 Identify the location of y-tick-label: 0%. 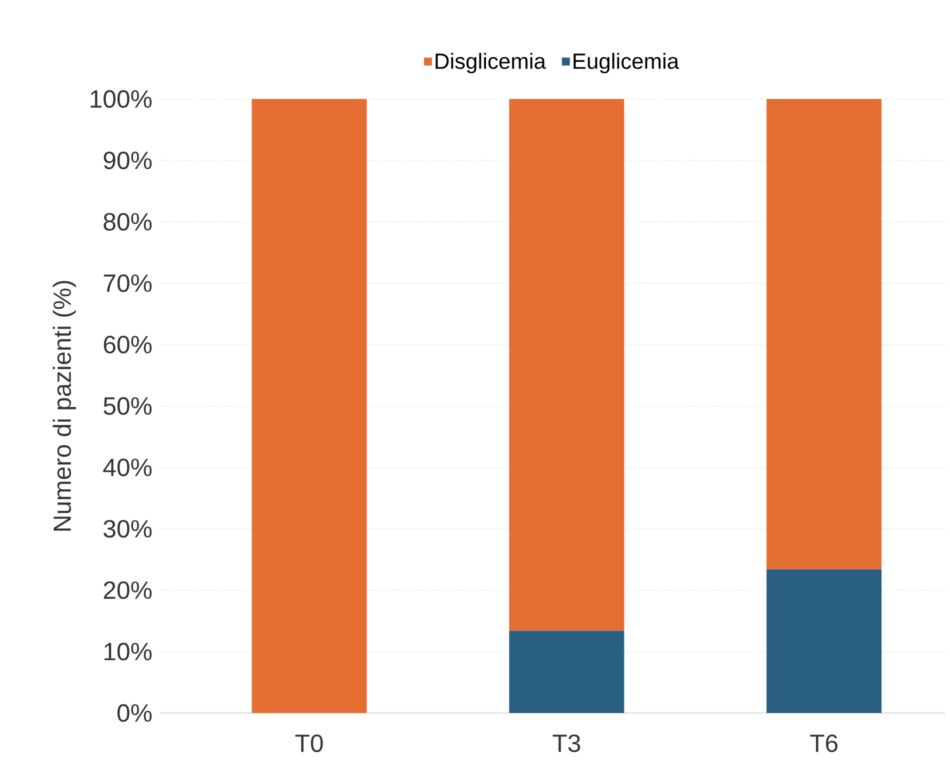
(134, 713).